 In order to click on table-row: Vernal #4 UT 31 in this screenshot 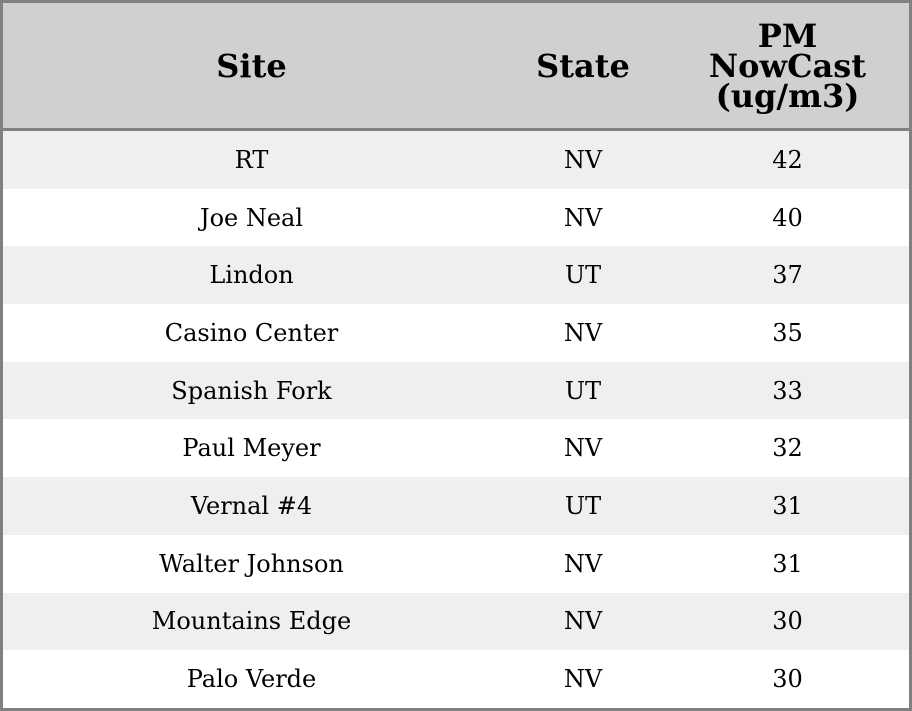, I will do `click(456, 506)`.